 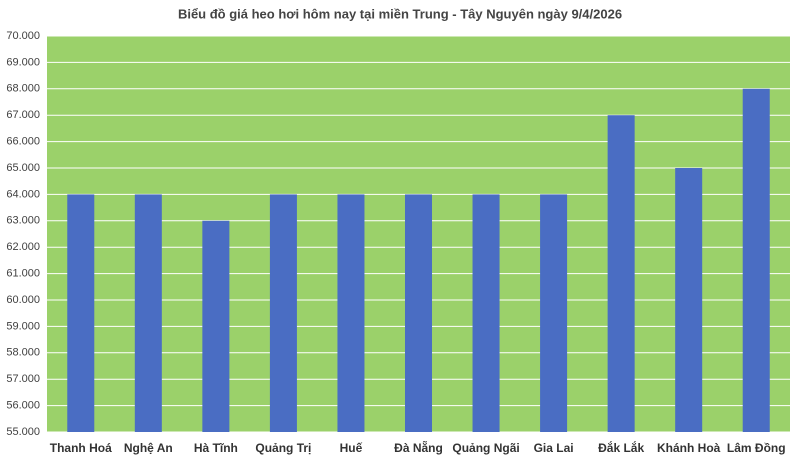 I want to click on y-tick-label: 62.000, so click(x=23, y=247).